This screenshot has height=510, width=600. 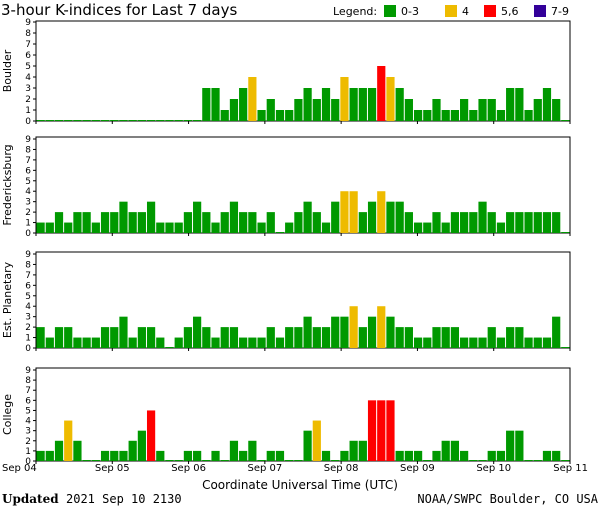 I want to click on y-tick-label: 9, so click(x=28, y=255).